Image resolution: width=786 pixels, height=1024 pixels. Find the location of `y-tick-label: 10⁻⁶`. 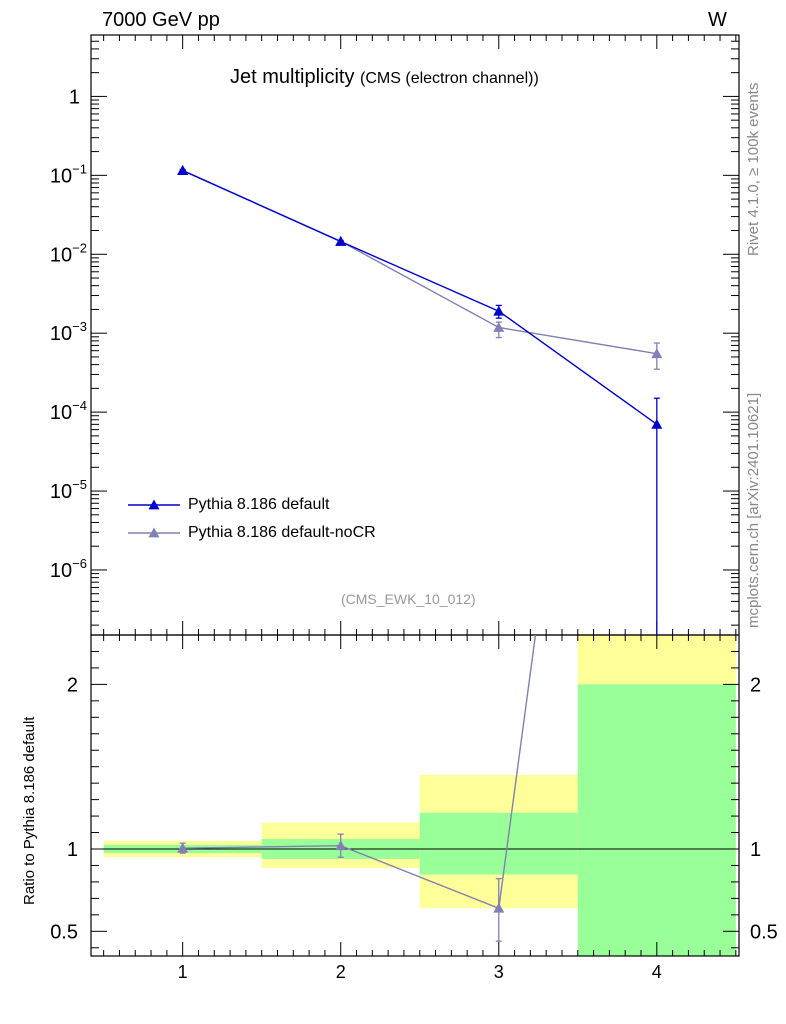

y-tick-label: 10⁻⁶ is located at coordinates (68, 569).